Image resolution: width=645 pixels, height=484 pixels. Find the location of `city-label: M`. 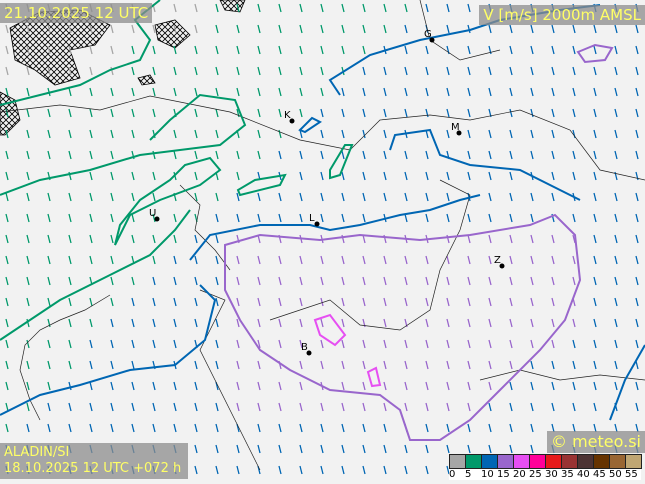

city-label: M is located at coordinates (455, 127).